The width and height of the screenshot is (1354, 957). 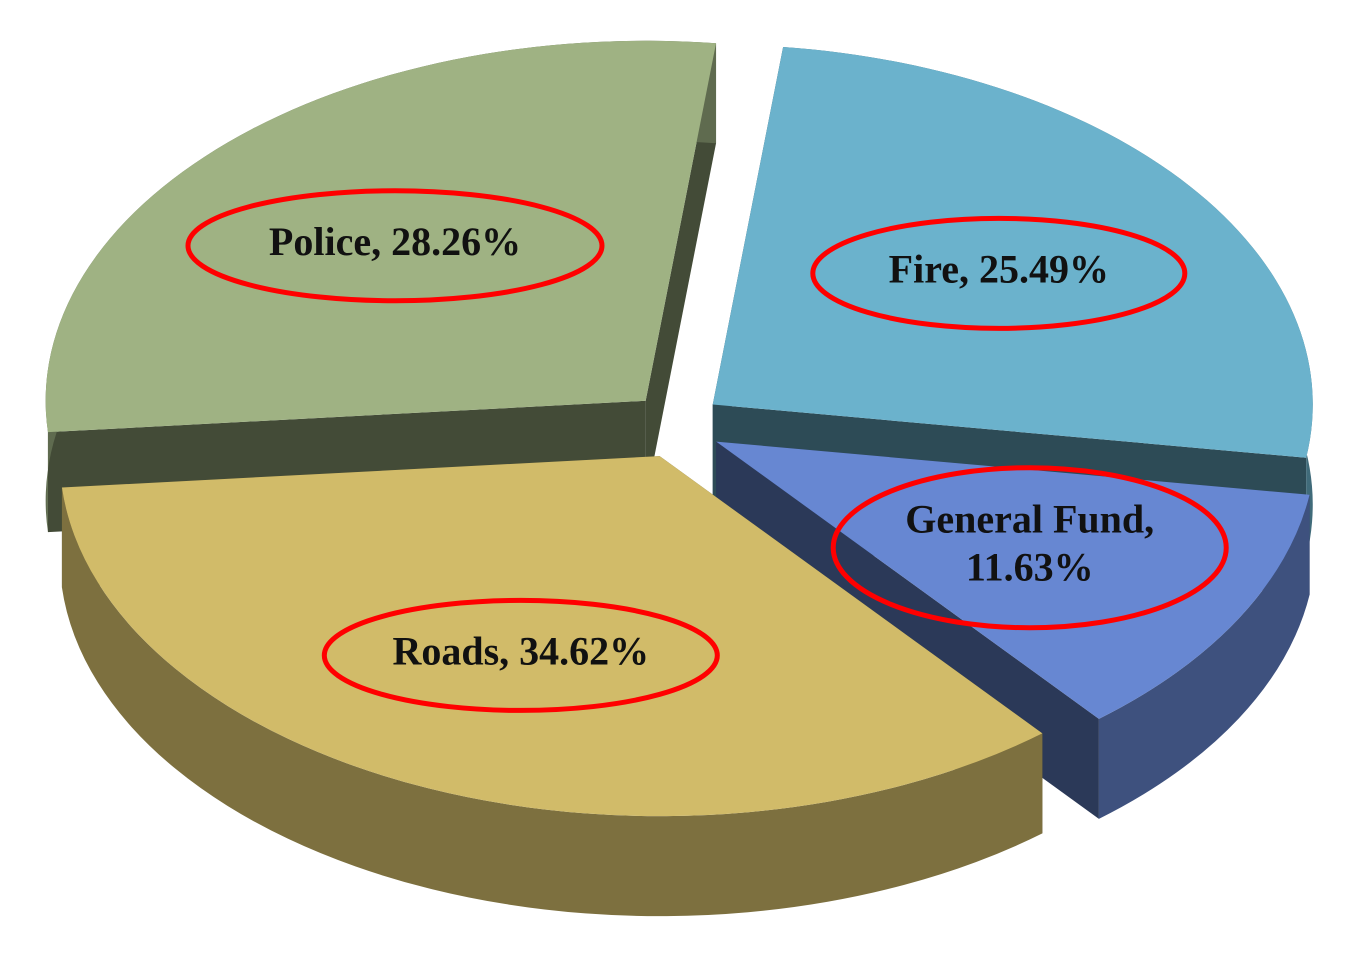 I want to click on data-label: Roads, 34.62%, so click(x=520, y=651).